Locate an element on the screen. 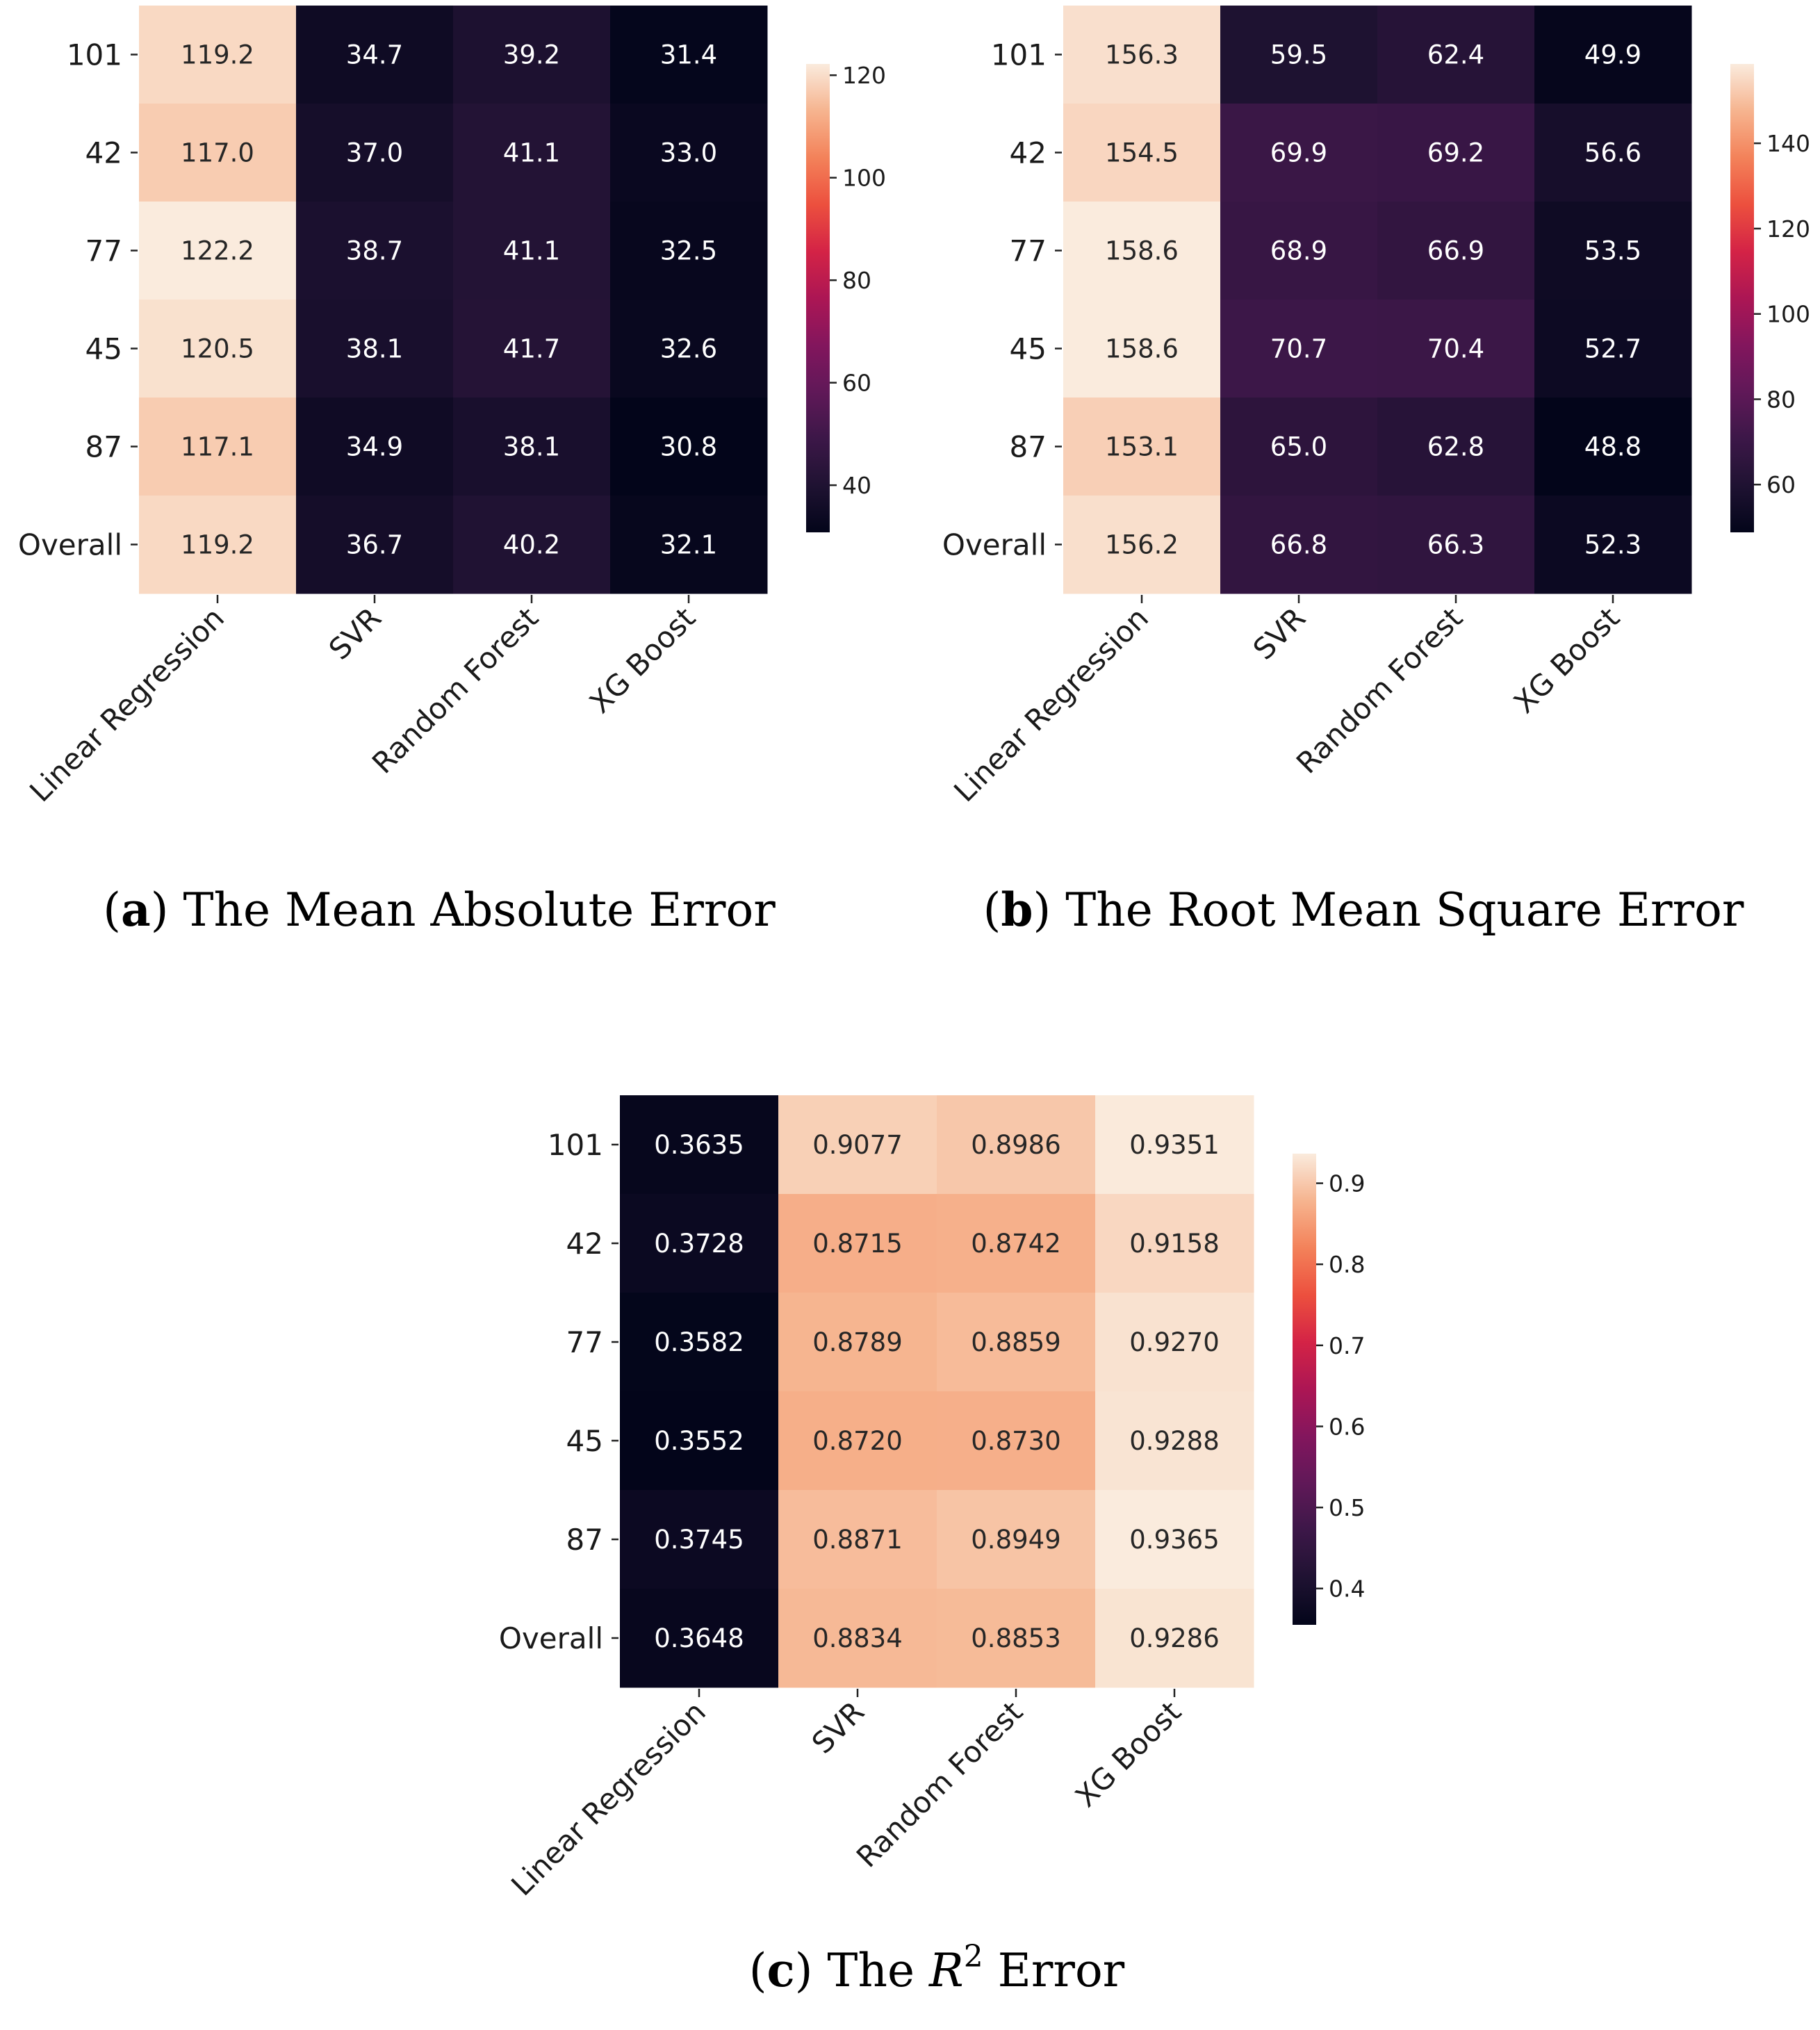  cell-value-label: 0.9286 is located at coordinates (1174, 1638).